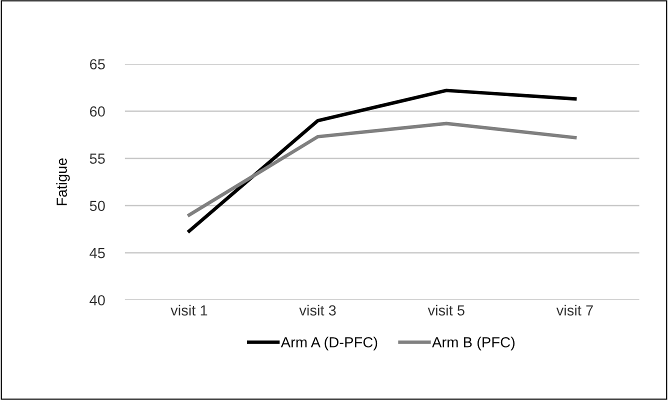 The width and height of the screenshot is (668, 400). I want to click on y-tick-label: 45, so click(97, 253).